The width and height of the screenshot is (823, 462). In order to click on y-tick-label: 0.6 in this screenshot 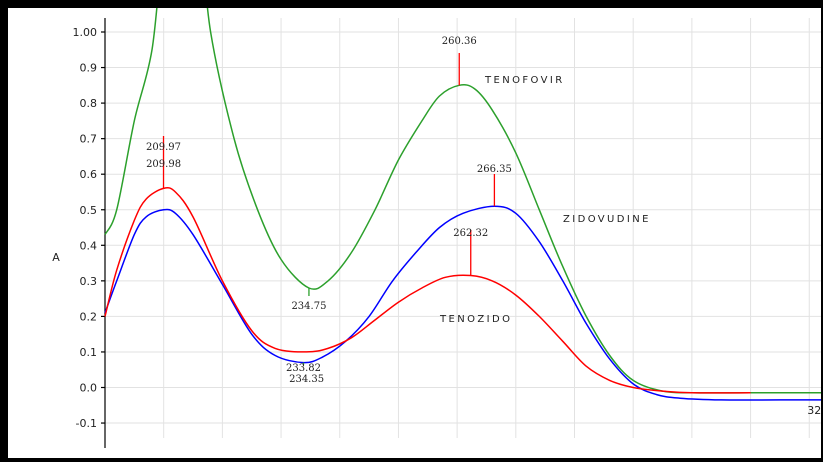, I will do `click(89, 174)`.